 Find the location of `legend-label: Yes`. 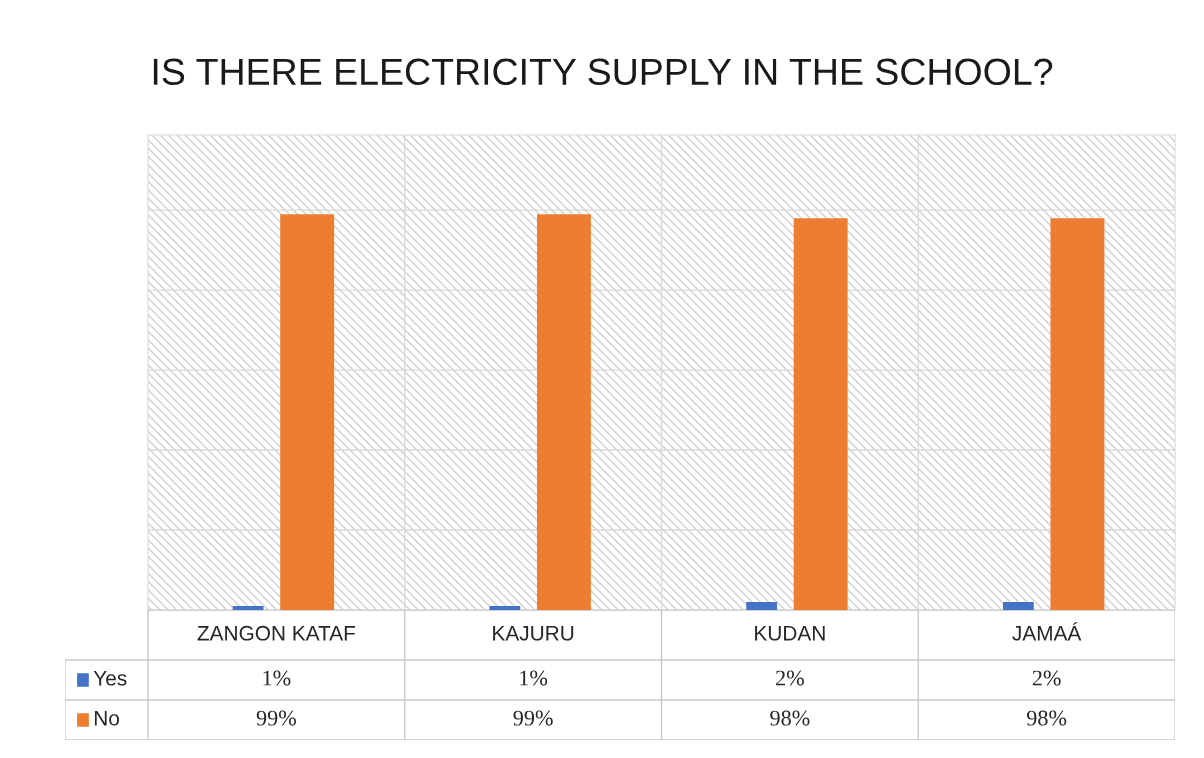

legend-label: Yes is located at coordinates (110, 678).